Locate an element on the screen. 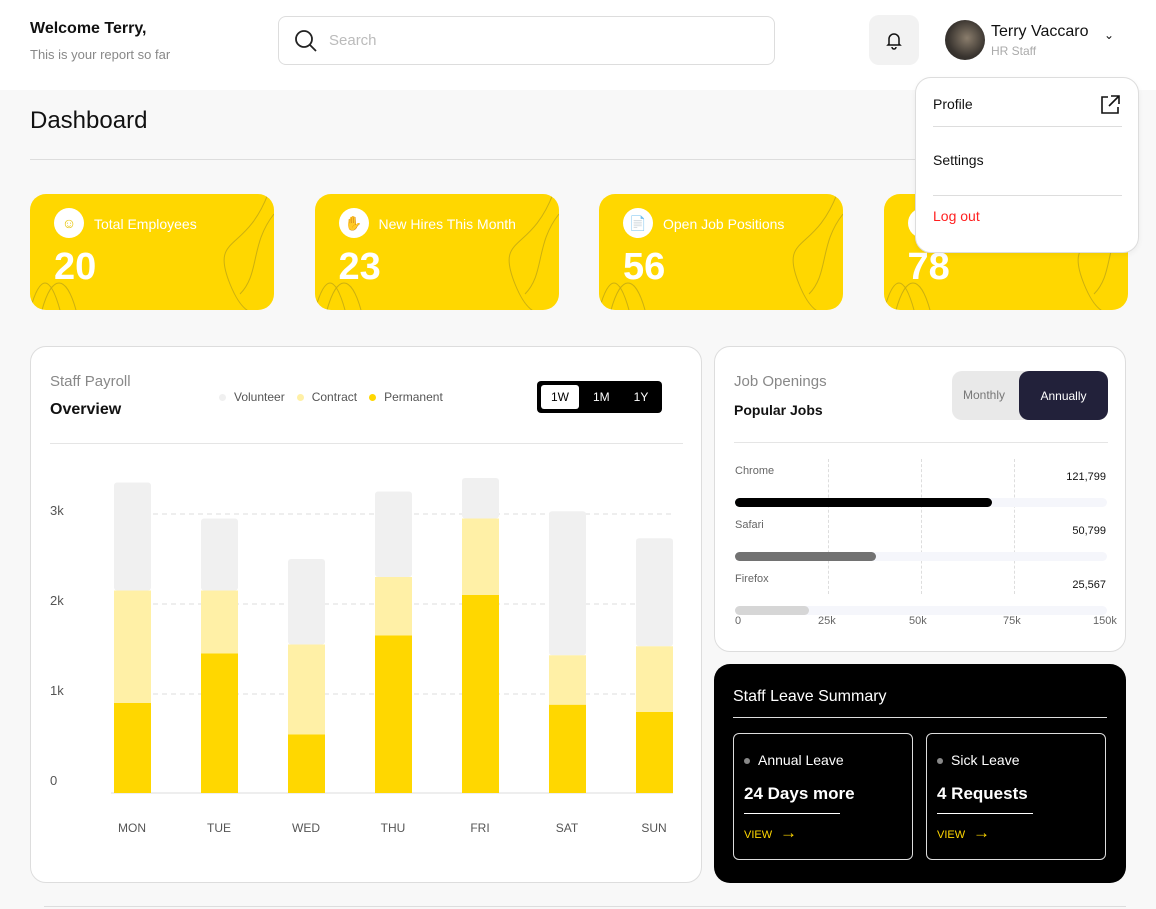 The height and width of the screenshot is (909, 1156). x-tick-label: MON is located at coordinates (132, 828).